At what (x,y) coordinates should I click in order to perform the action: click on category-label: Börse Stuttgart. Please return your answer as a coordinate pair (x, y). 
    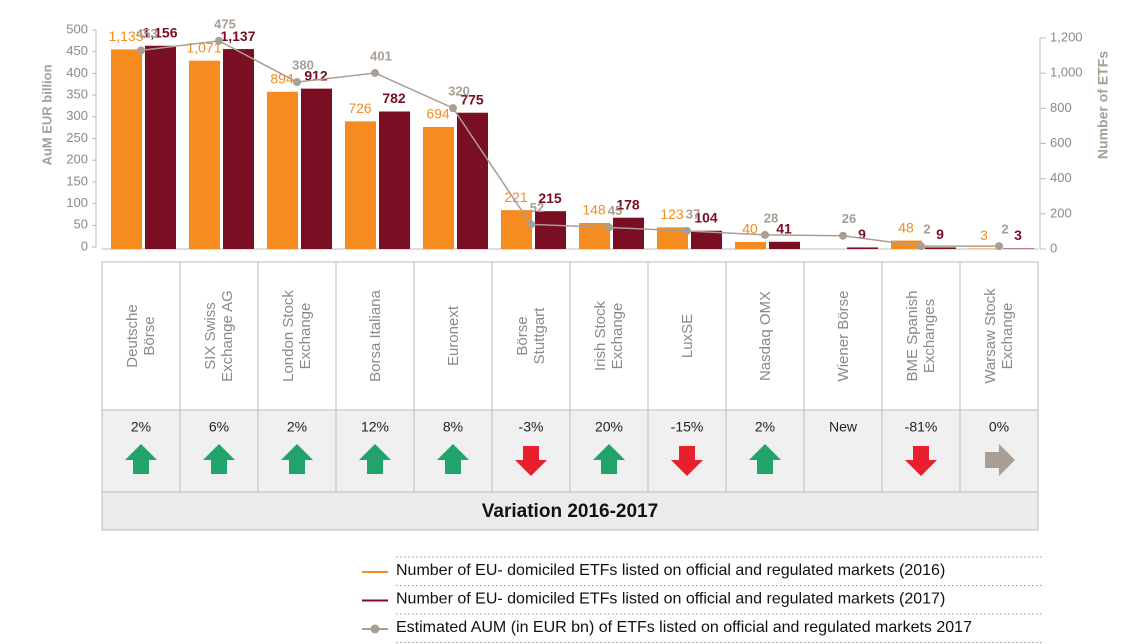
    Looking at the image, I should click on (531, 336).